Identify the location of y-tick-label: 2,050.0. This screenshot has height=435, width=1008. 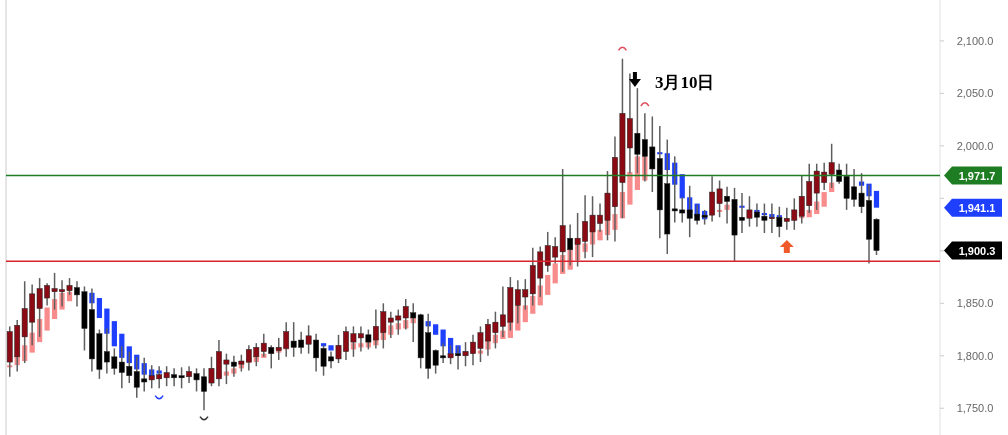
(975, 93).